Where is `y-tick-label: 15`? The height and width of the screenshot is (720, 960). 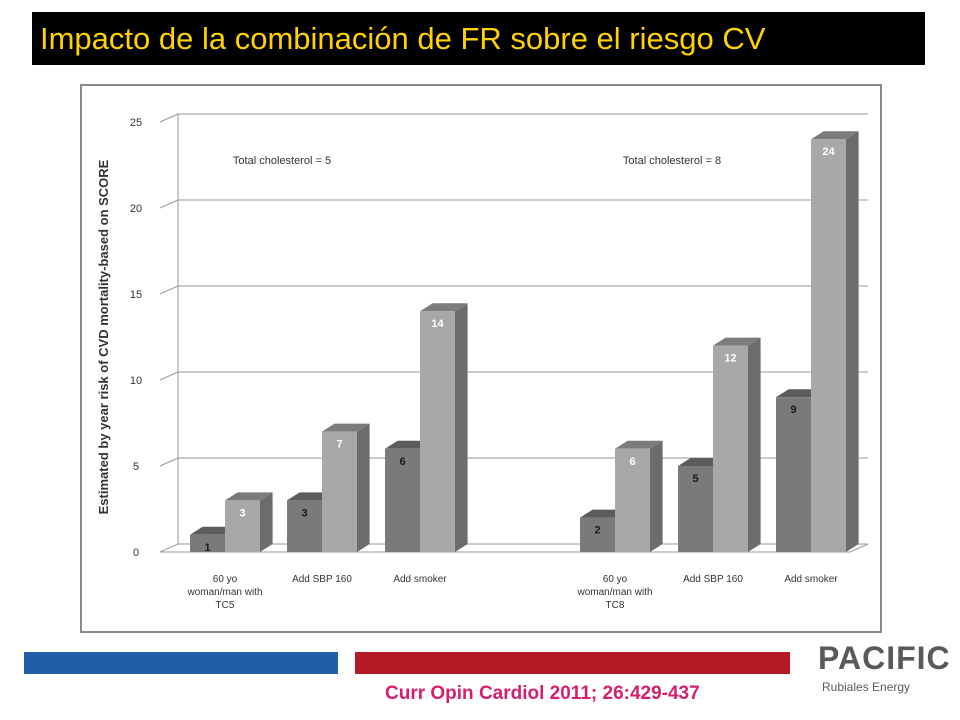 y-tick-label: 15 is located at coordinates (136, 295).